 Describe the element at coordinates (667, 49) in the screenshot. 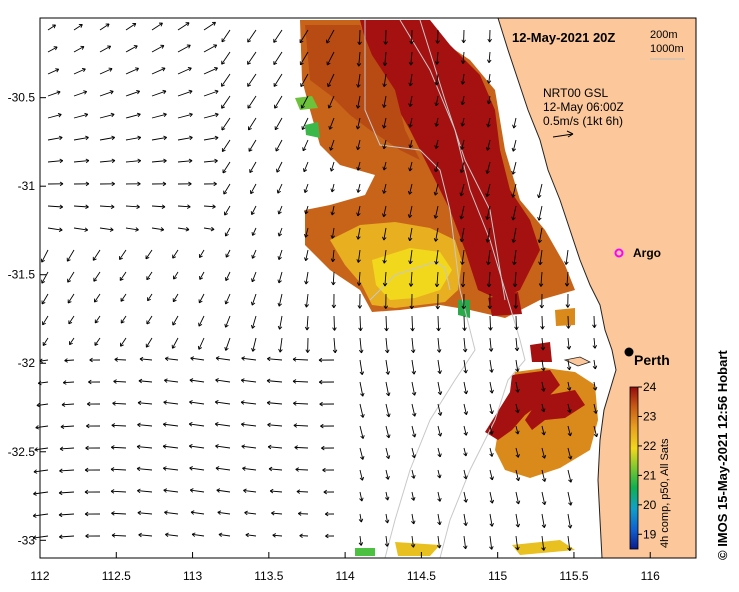

I see `contour-legend-1000m: 1000m` at that location.